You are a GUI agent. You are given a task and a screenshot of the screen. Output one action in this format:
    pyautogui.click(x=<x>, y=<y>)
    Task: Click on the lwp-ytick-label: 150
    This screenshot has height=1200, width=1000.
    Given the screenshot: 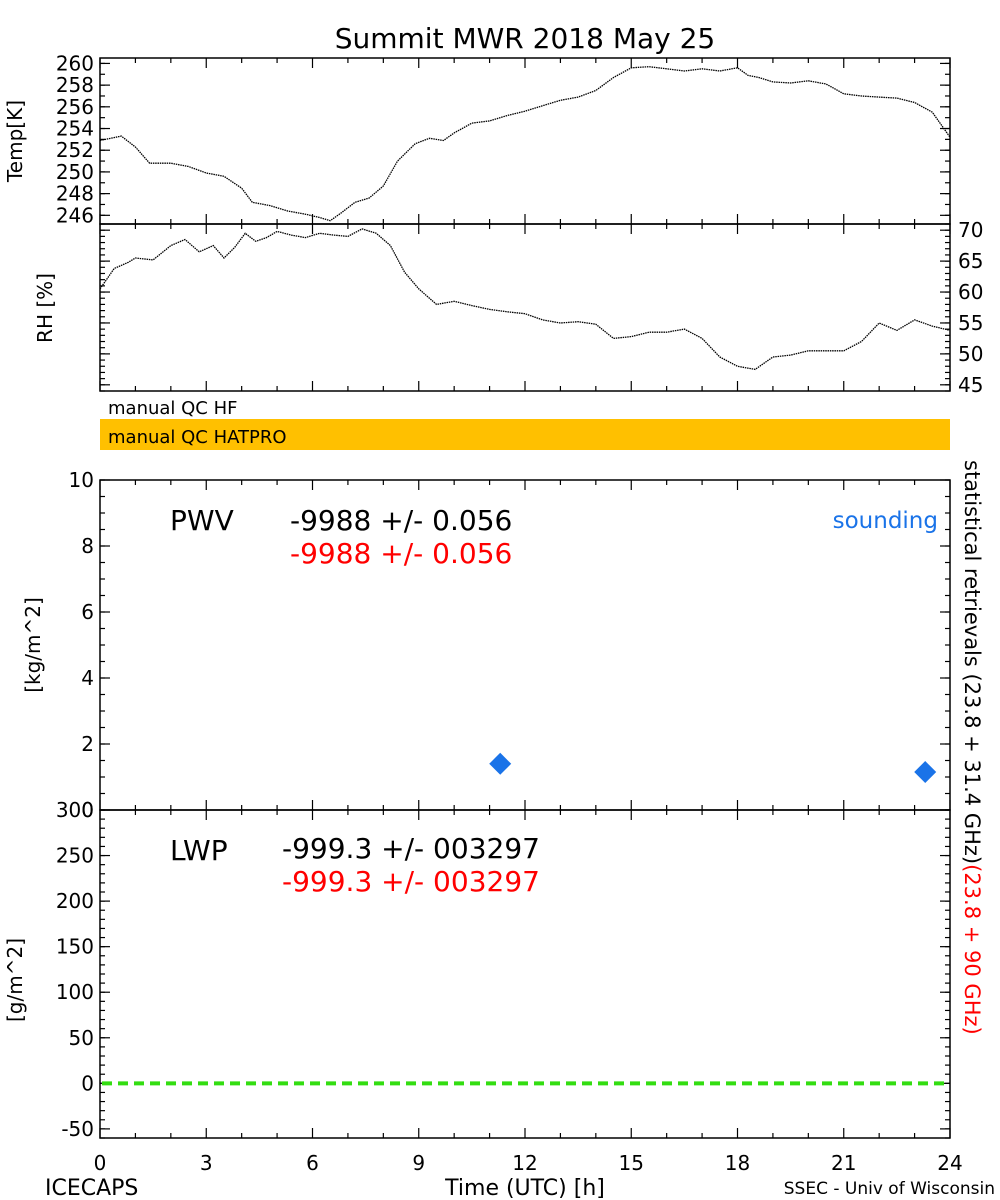 What is the action you would take?
    pyautogui.click(x=75, y=947)
    